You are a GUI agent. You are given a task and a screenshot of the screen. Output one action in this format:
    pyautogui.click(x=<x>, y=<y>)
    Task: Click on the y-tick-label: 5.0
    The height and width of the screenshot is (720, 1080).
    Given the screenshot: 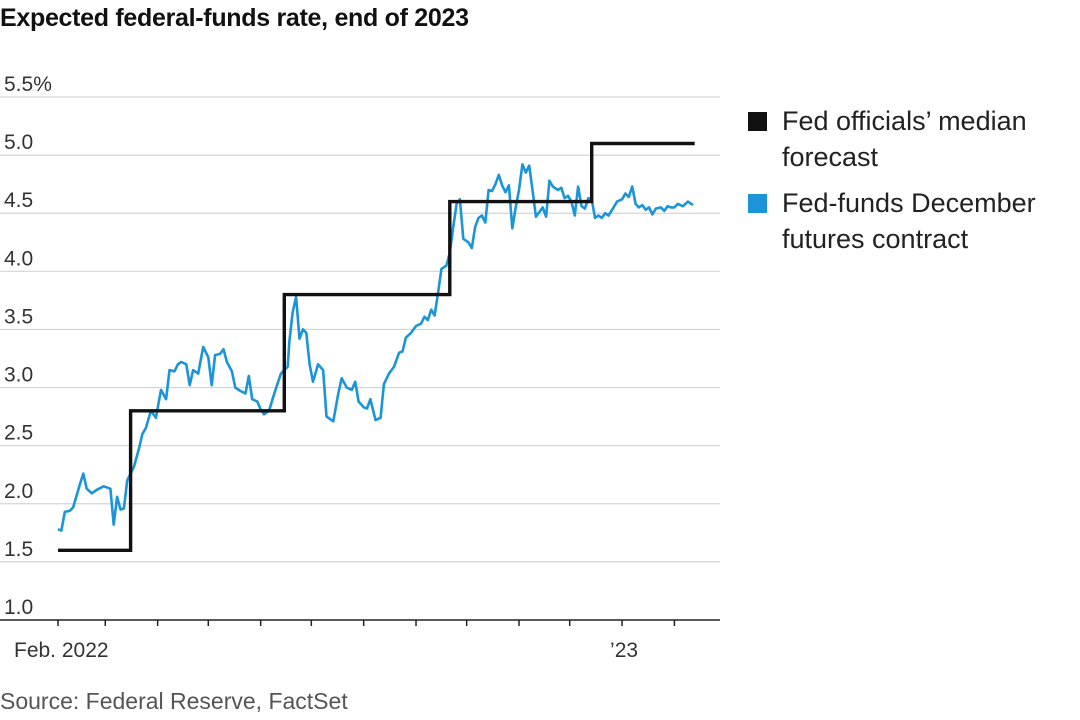 What is the action you would take?
    pyautogui.click(x=18, y=142)
    